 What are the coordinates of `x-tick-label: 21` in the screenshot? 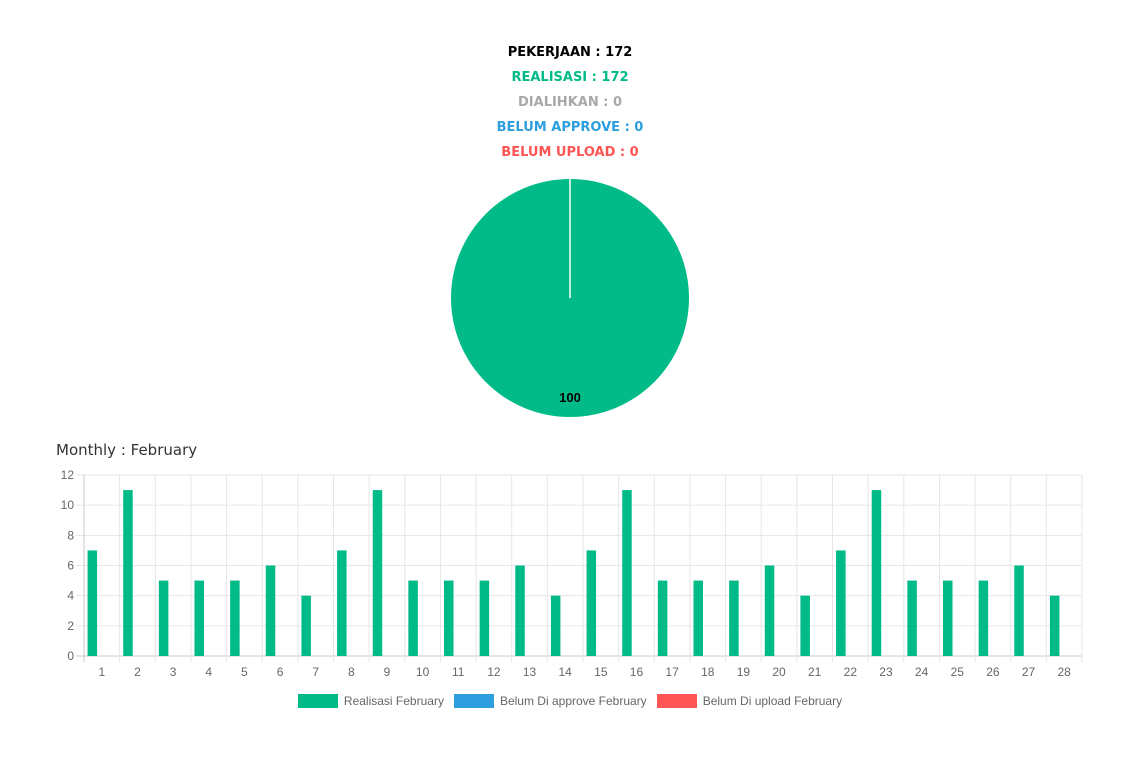 It's located at (815, 672).